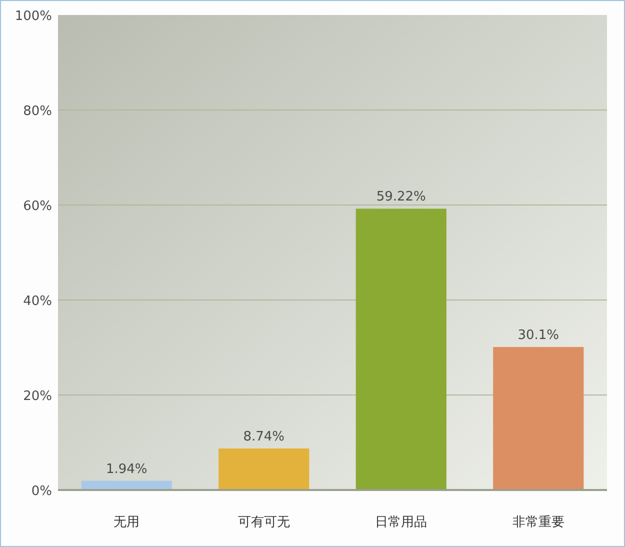 The width and height of the screenshot is (625, 547). What do you see at coordinates (401, 197) in the screenshot?
I see `data-label: 59.22%` at bounding box center [401, 197].